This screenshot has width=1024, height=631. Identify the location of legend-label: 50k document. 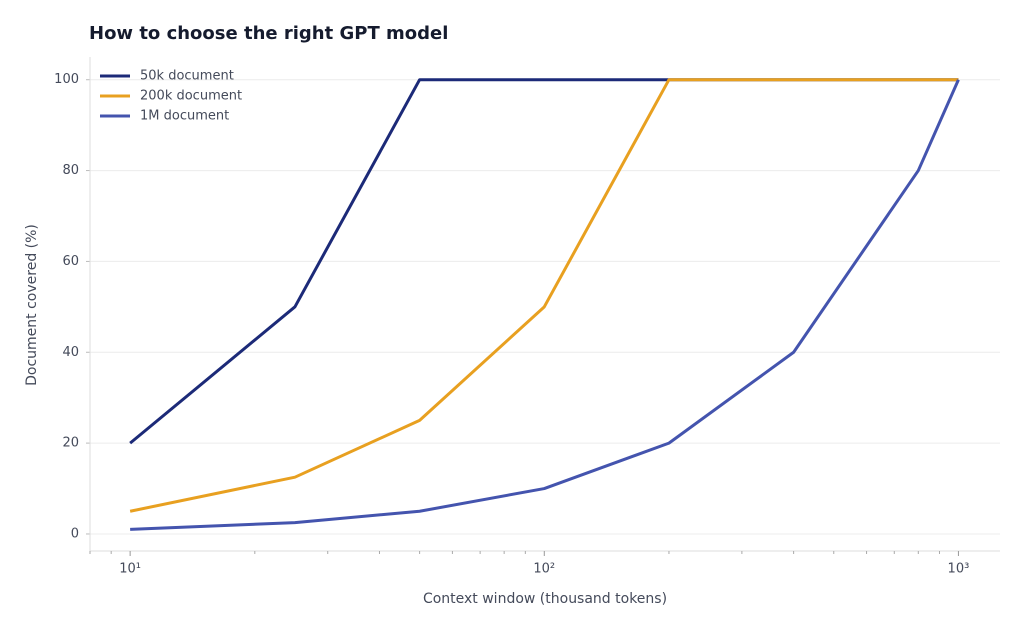
(187, 76).